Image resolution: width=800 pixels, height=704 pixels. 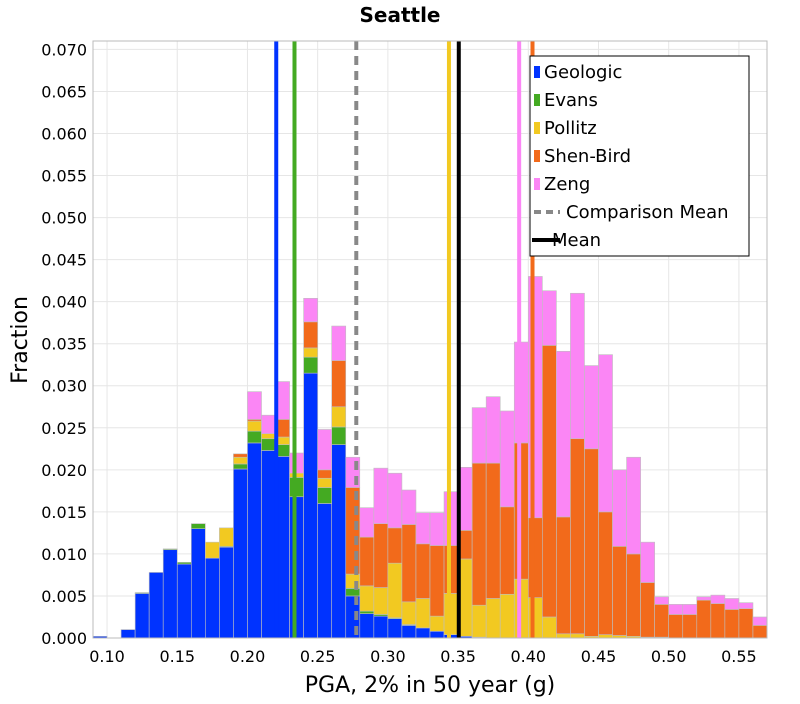 I want to click on x-axis-label: PGA, 2% in 50 year (g), so click(x=430, y=685).